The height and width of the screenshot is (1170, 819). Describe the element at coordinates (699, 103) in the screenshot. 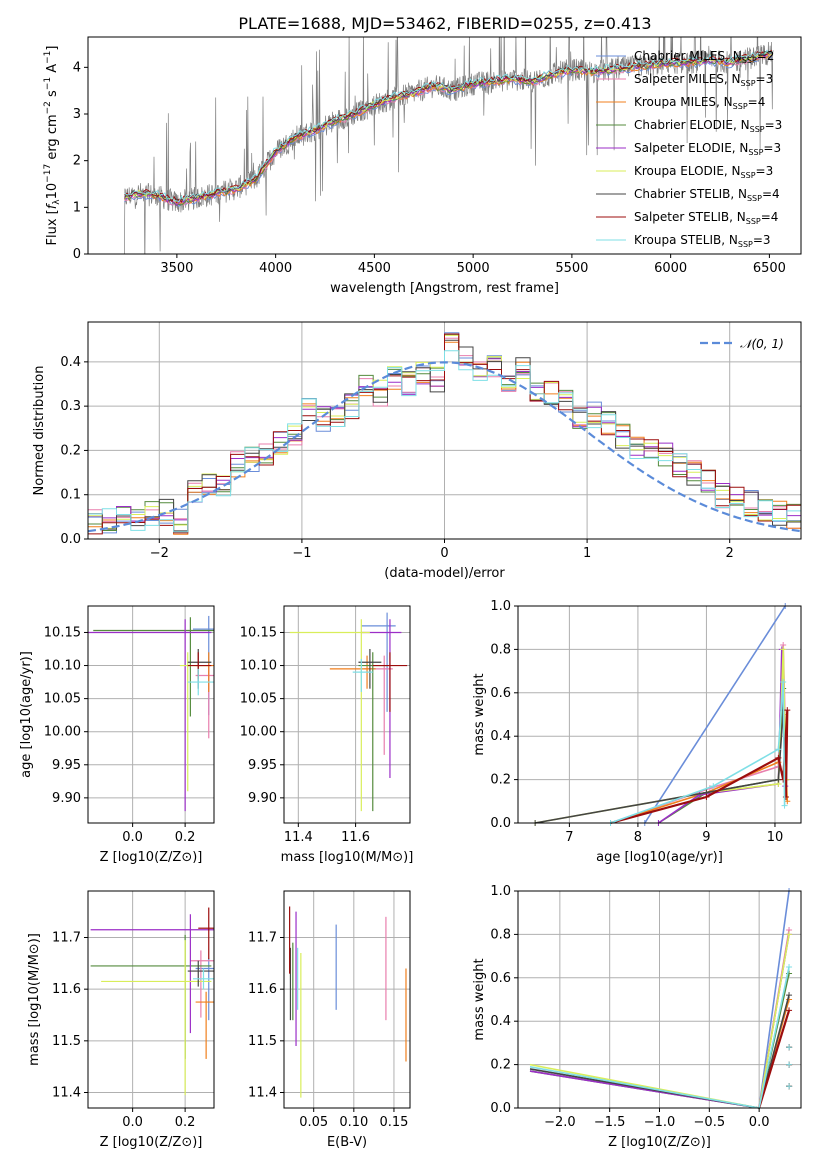

I see `legend-label: Kroupa MILES, NSSP=4` at that location.